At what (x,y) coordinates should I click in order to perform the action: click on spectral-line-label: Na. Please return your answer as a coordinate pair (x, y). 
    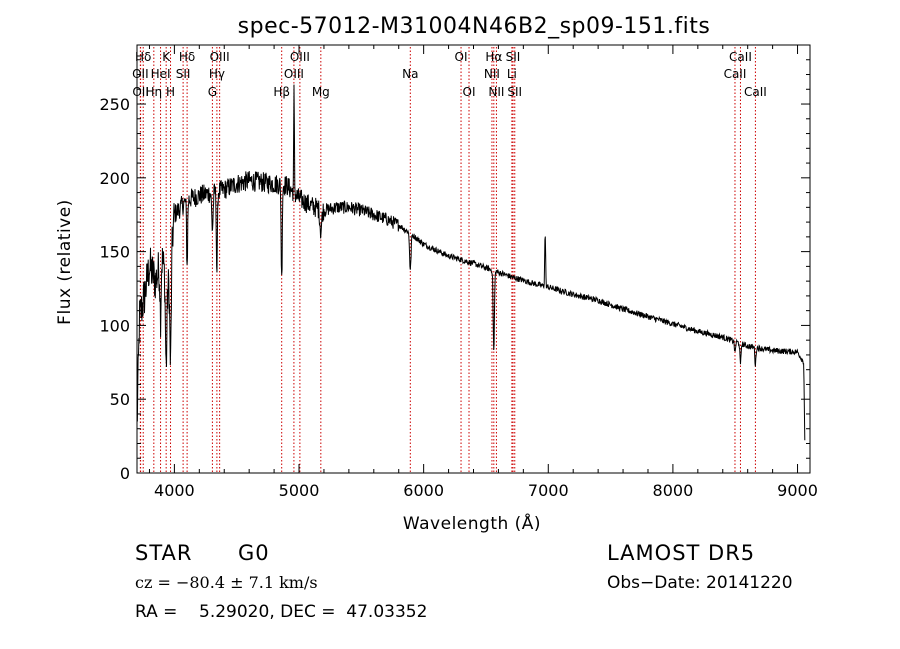
    Looking at the image, I should click on (410, 74).